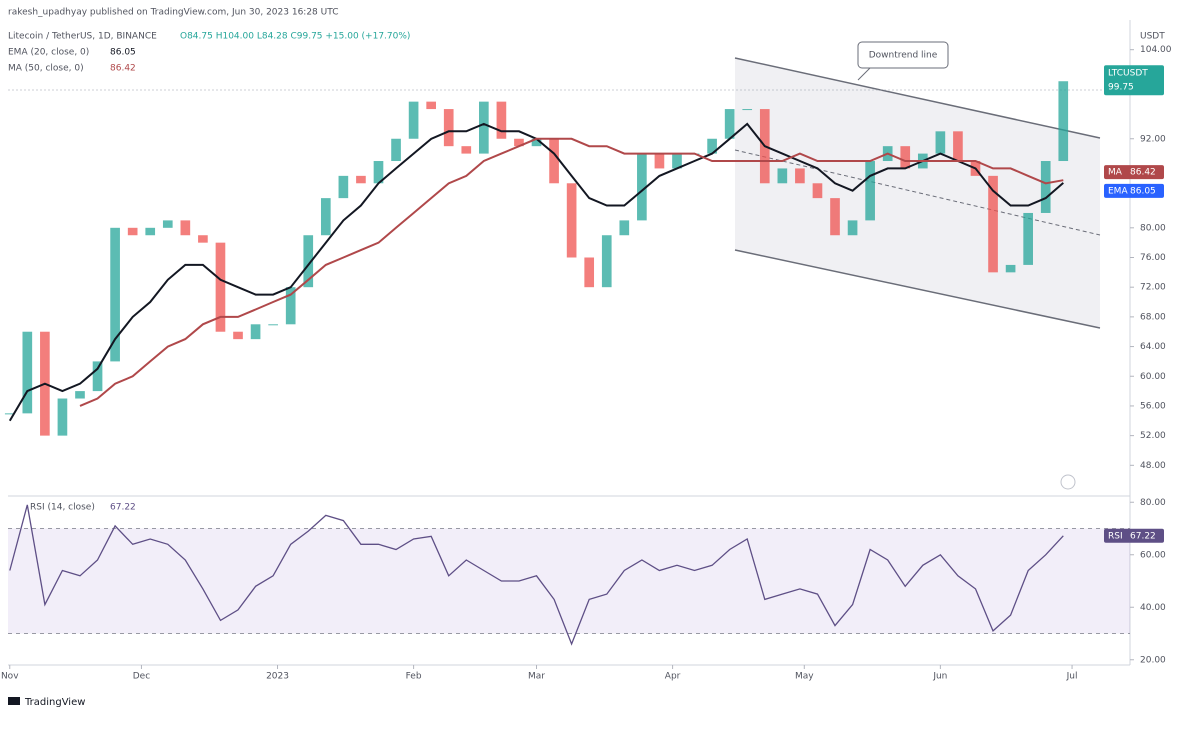 Image resolution: width=1200 pixels, height=743 pixels. Describe the element at coordinates (62, 508) in the screenshot. I see `rsi-legend: RSI (14, close)` at that location.